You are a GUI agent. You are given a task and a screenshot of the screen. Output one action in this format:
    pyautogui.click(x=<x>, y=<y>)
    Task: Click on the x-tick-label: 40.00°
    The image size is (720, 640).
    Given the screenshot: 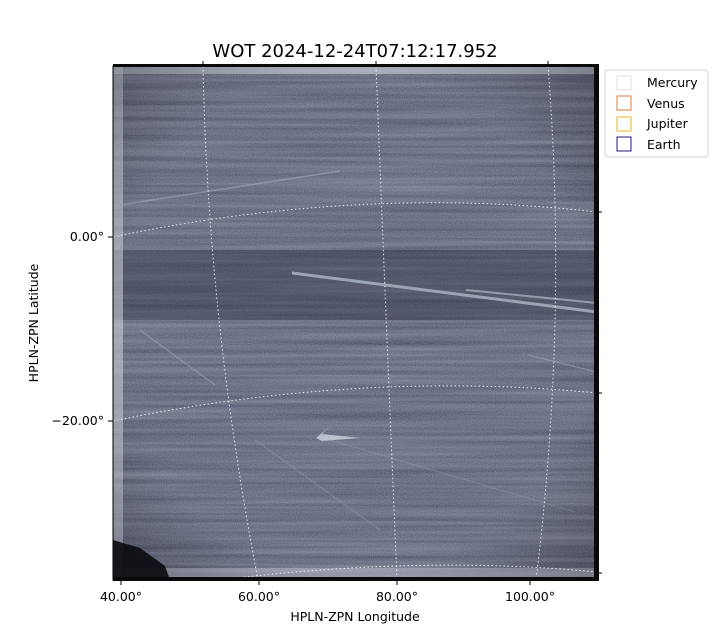 What is the action you would take?
    pyautogui.click(x=121, y=596)
    